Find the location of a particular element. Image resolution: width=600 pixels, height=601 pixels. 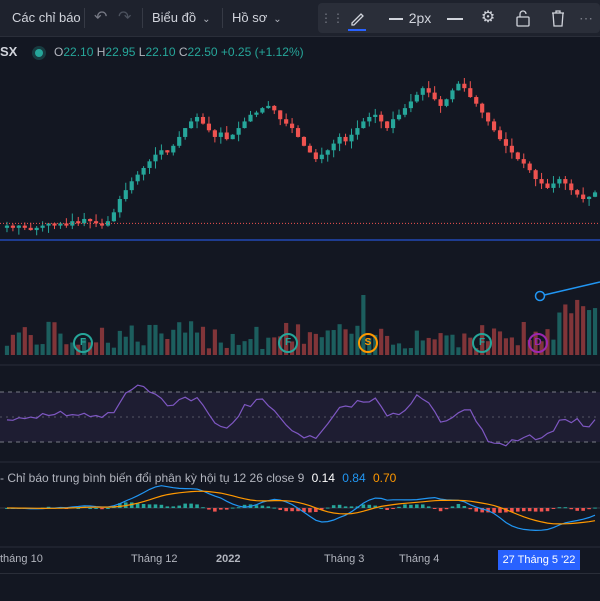

more-icon: ⋯ is located at coordinates (586, 18).